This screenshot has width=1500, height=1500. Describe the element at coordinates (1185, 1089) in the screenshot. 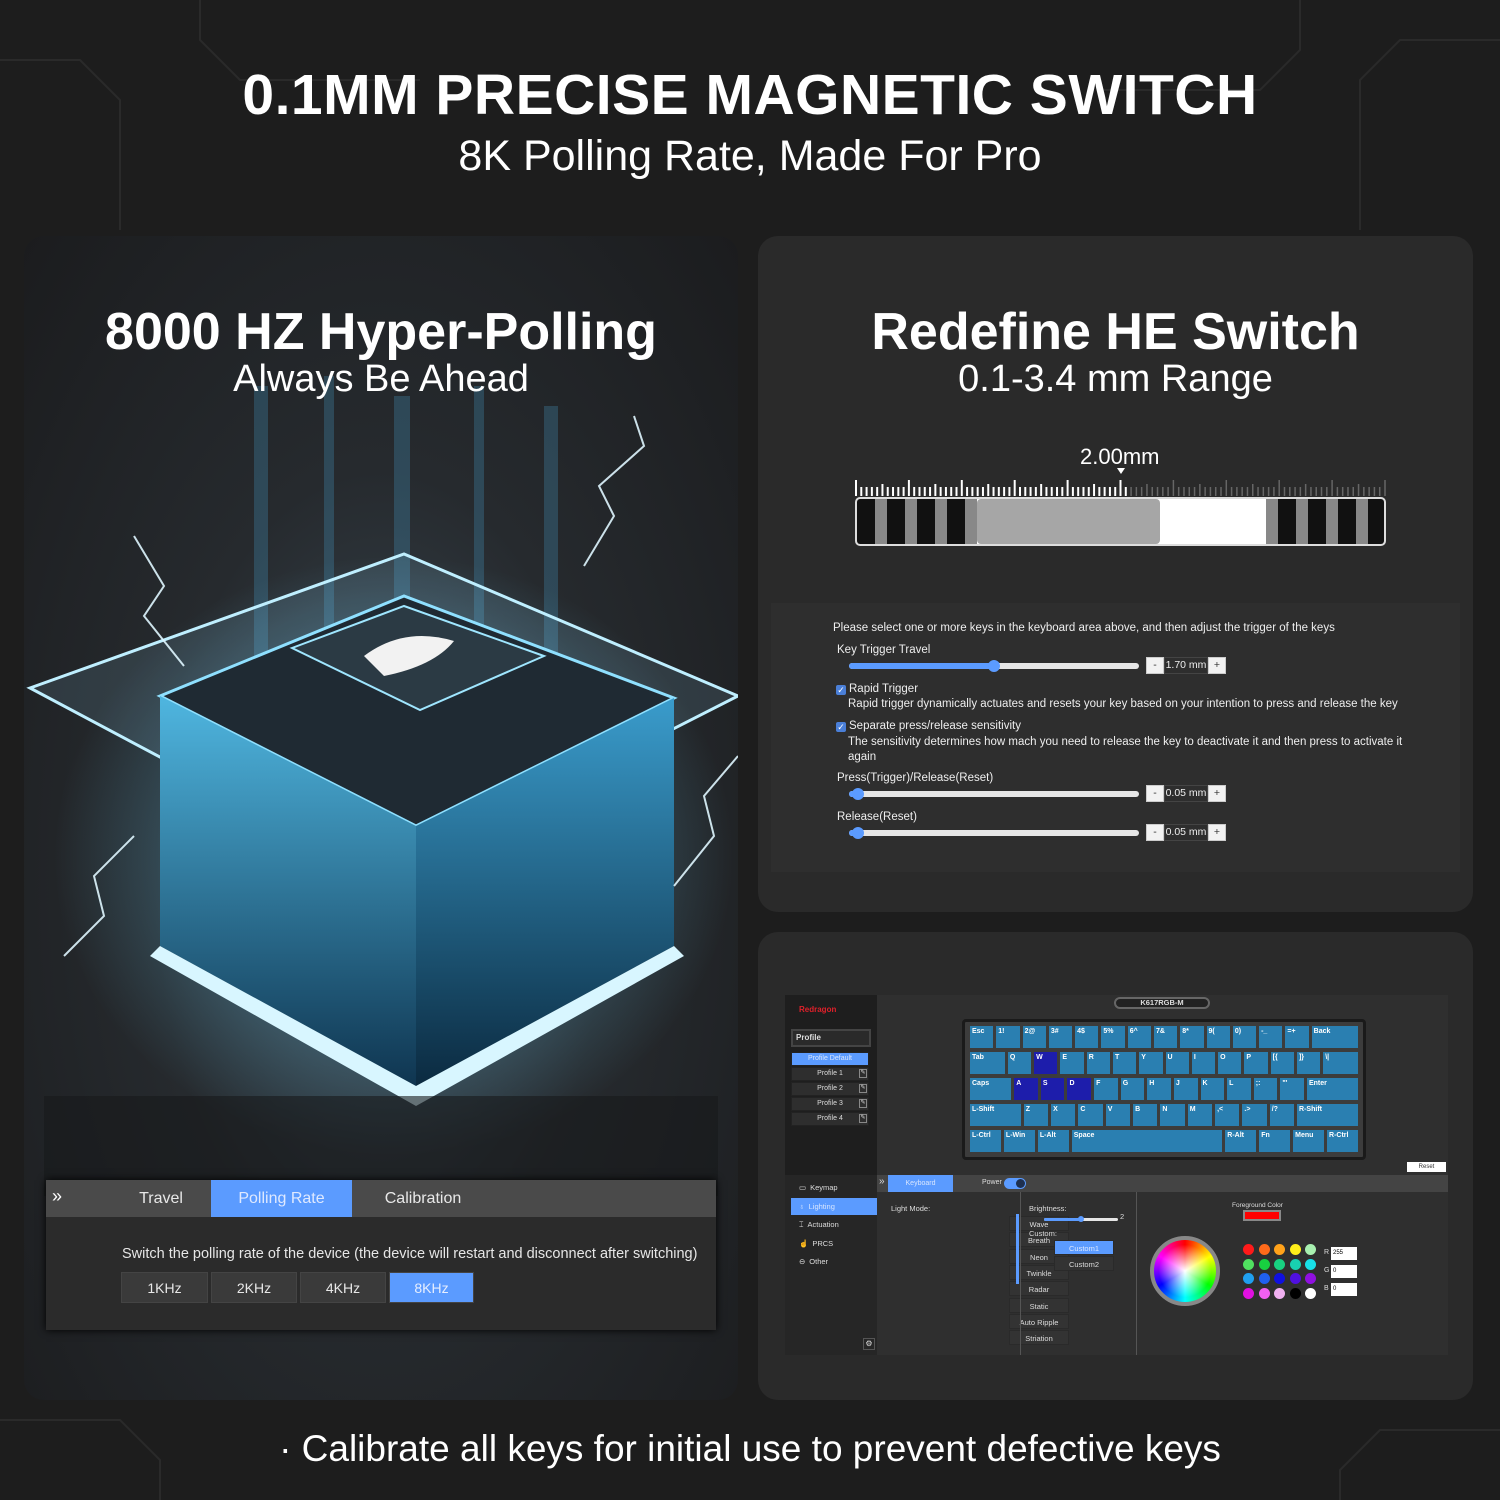

I see `key: J` at that location.